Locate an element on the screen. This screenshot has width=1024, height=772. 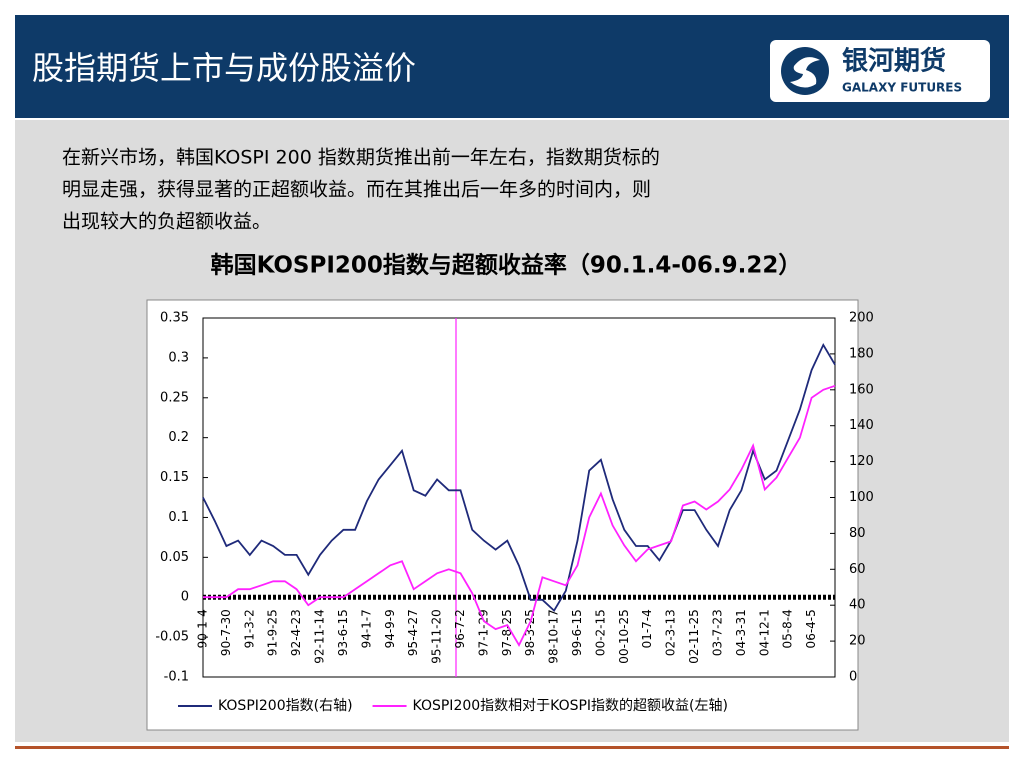
y-tick-label: -0.05 is located at coordinates (172, 637).